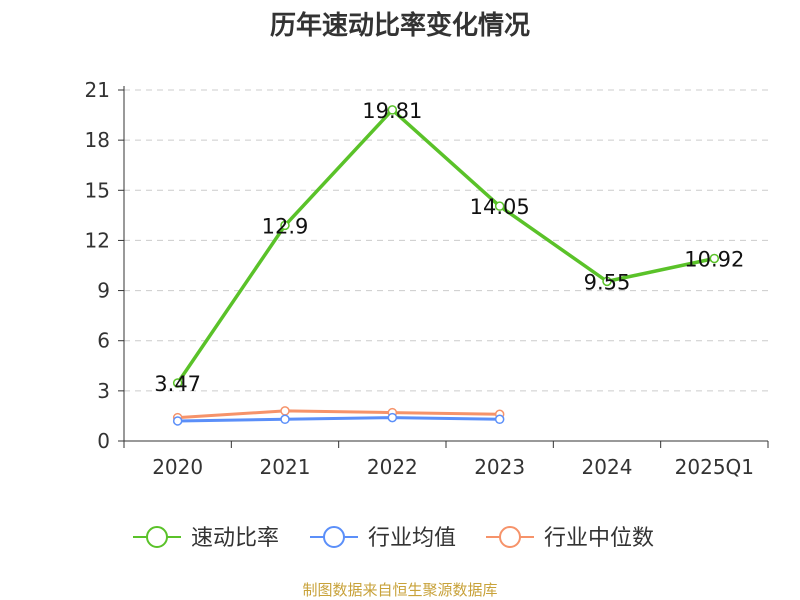  I want to click on legend-label: 行业中位数, so click(599, 538).